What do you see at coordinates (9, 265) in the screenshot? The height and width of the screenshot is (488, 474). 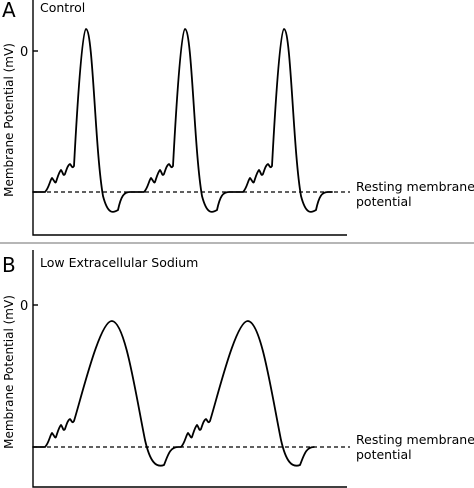 I see `panel-b-letter: B` at bounding box center [9, 265].